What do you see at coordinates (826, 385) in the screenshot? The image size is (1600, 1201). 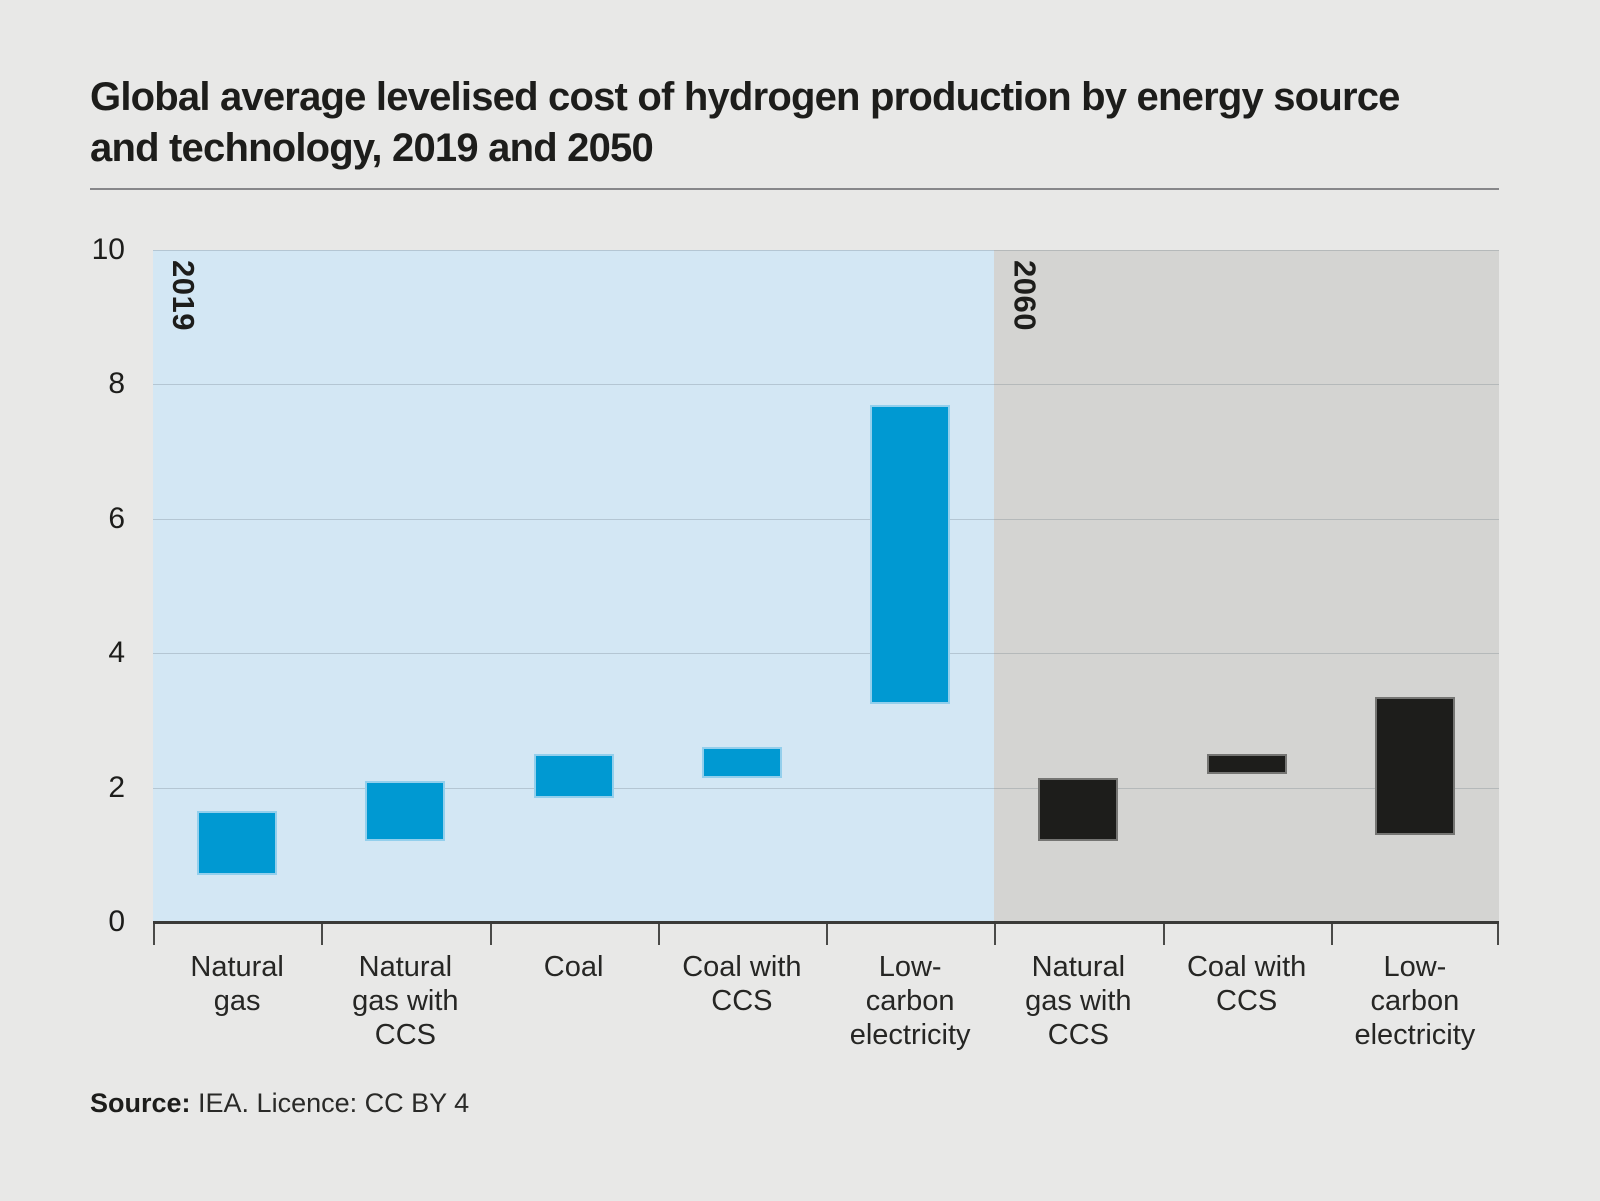 I see `gridline-y8` at bounding box center [826, 385].